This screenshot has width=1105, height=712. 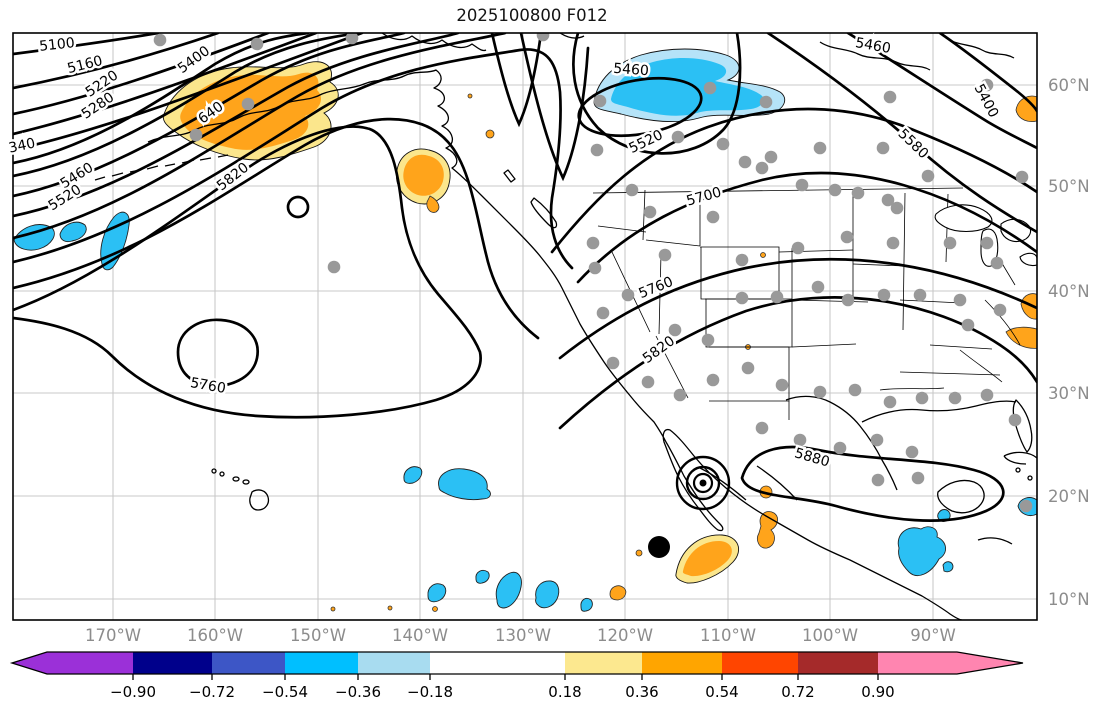 I want to click on lat-tick-label: 10°N, so click(x=1069, y=599).